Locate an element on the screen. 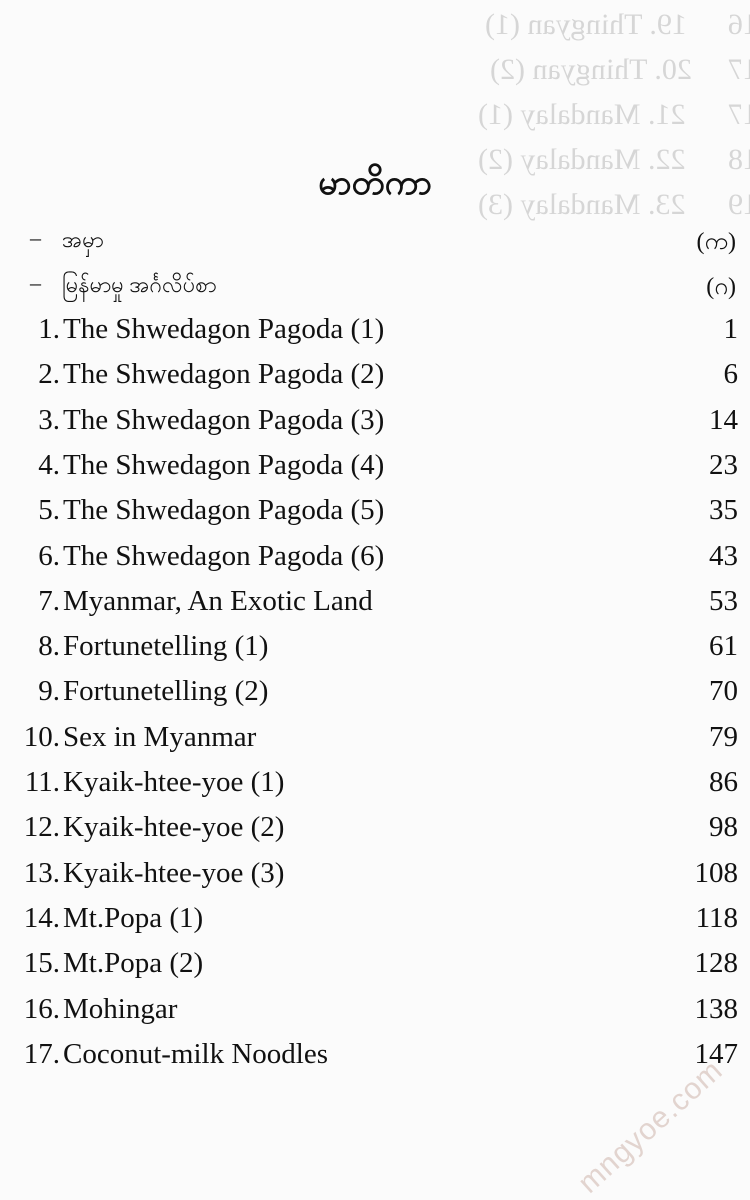 Image resolution: width=750 pixels, height=1200 pixels. toc-entry-page: 70 is located at coordinates (723, 691).